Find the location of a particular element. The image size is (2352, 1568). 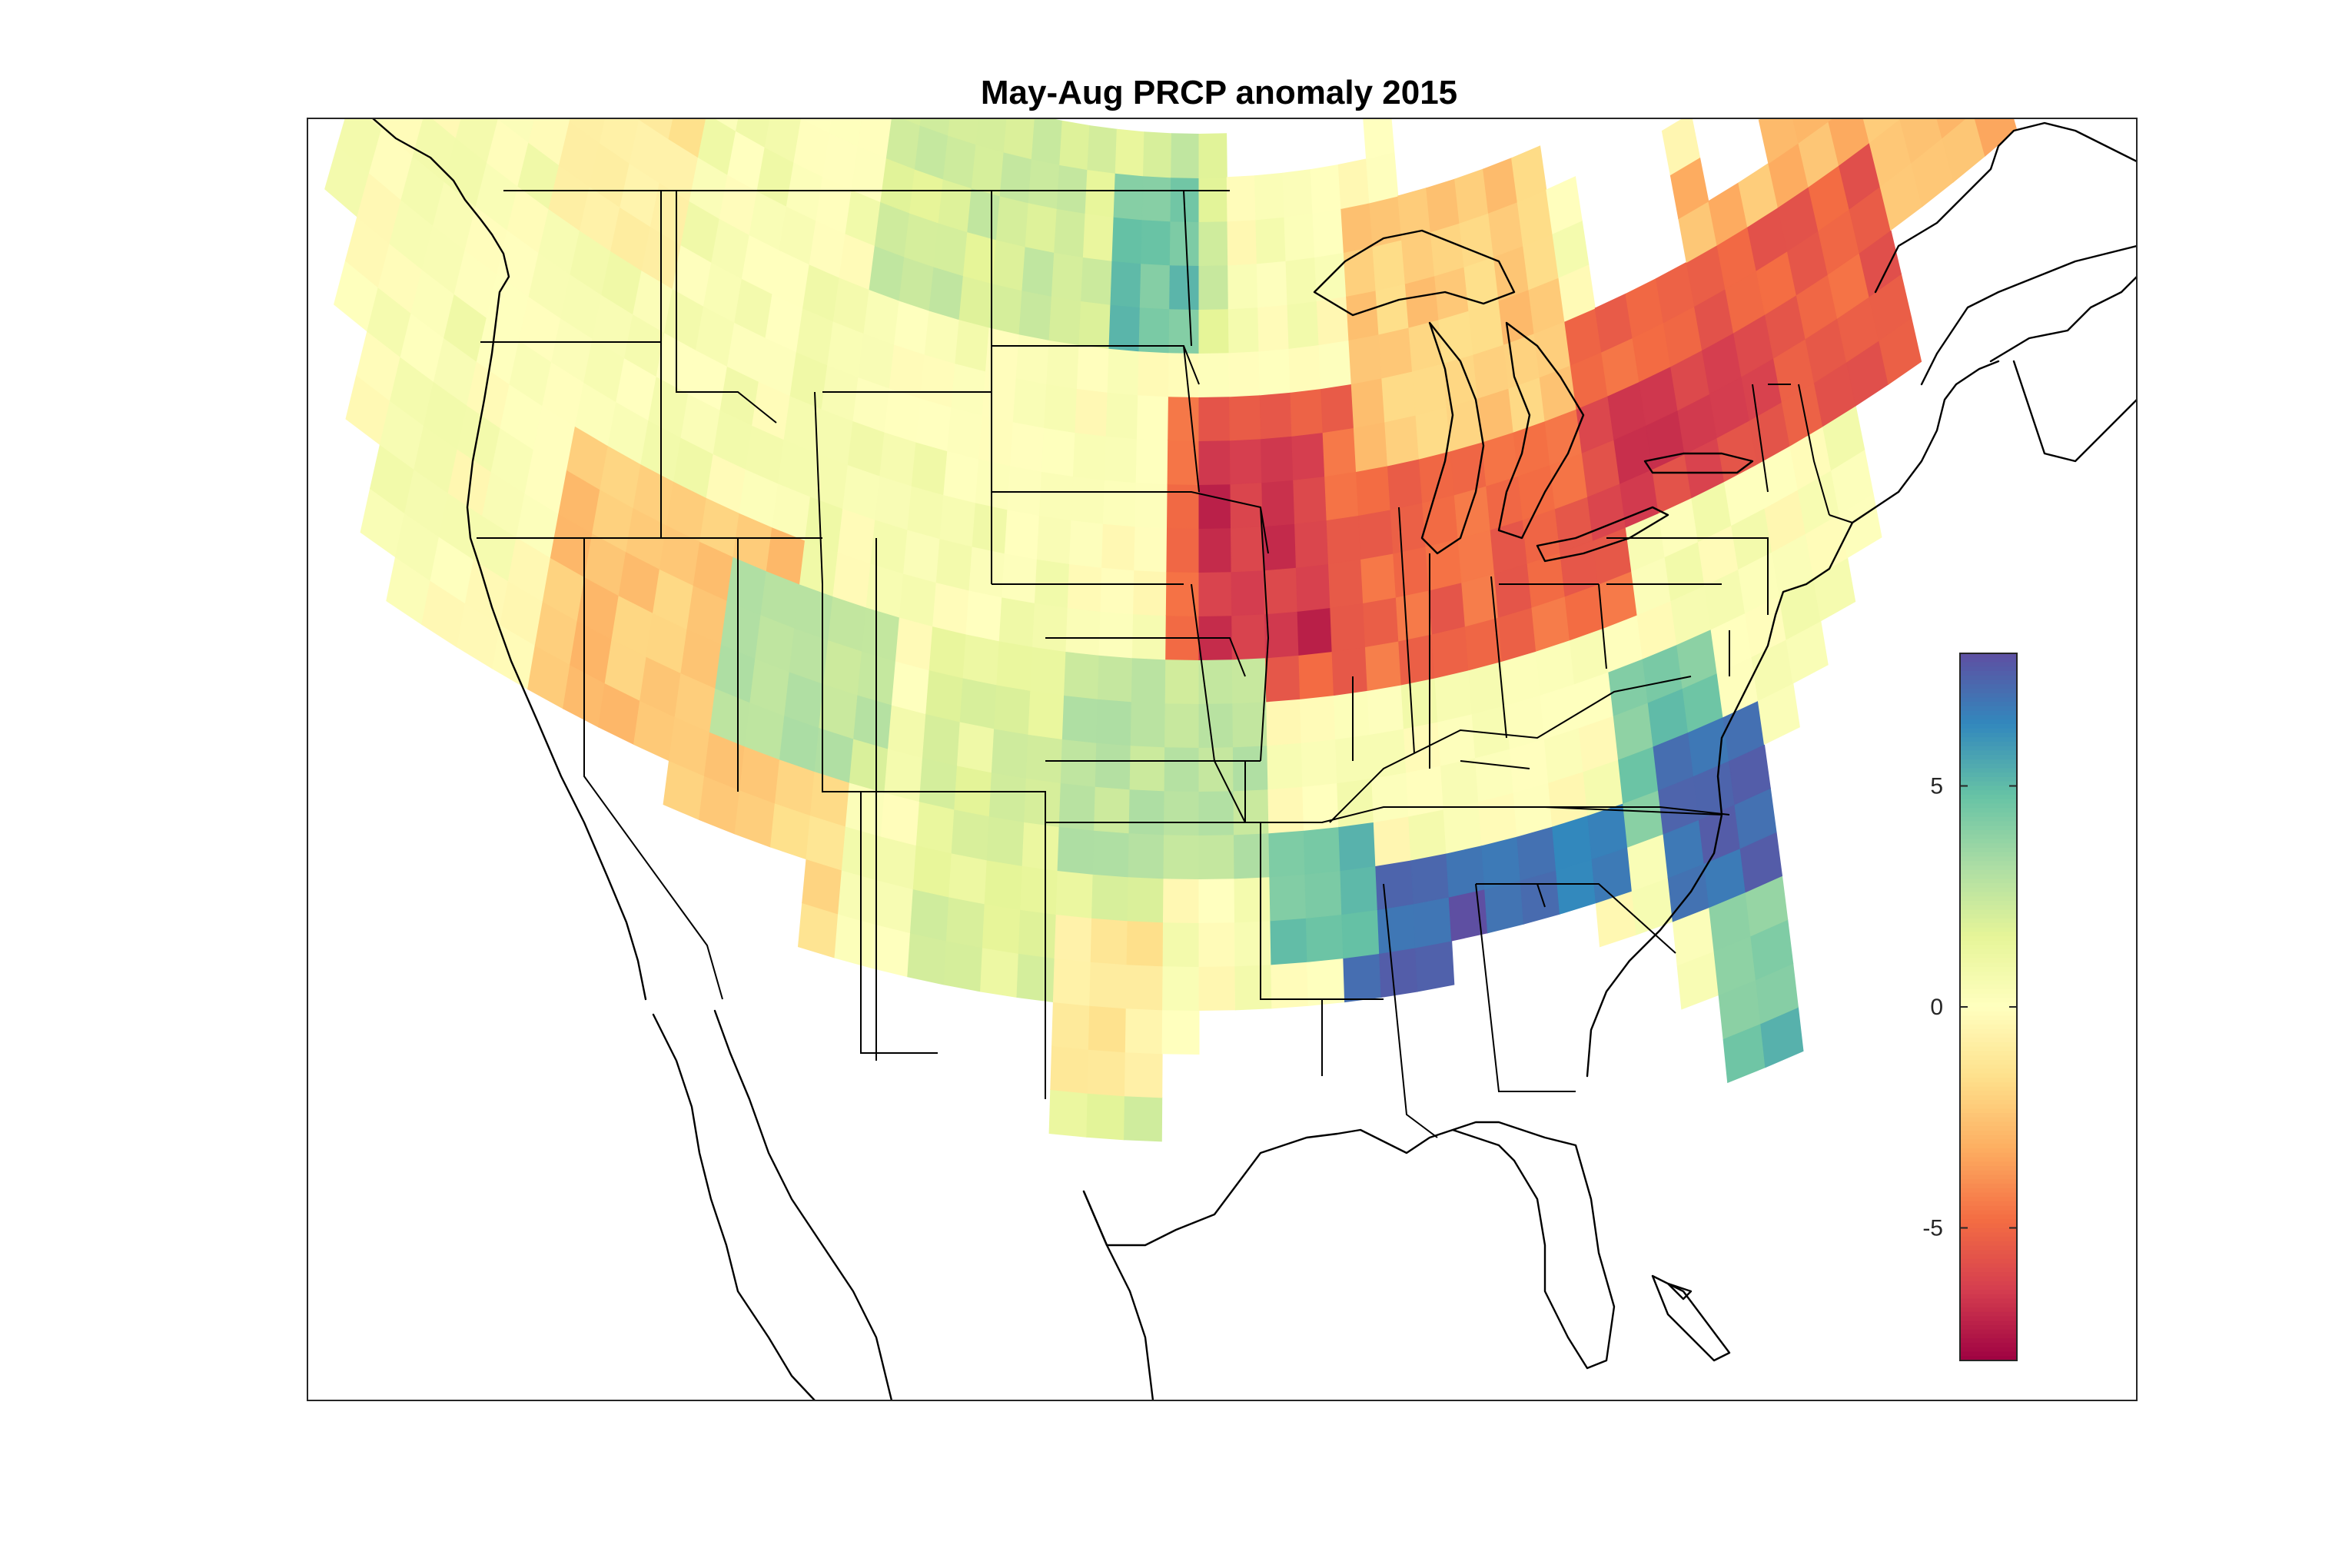

coastline-labrador is located at coordinates (2005, 207).